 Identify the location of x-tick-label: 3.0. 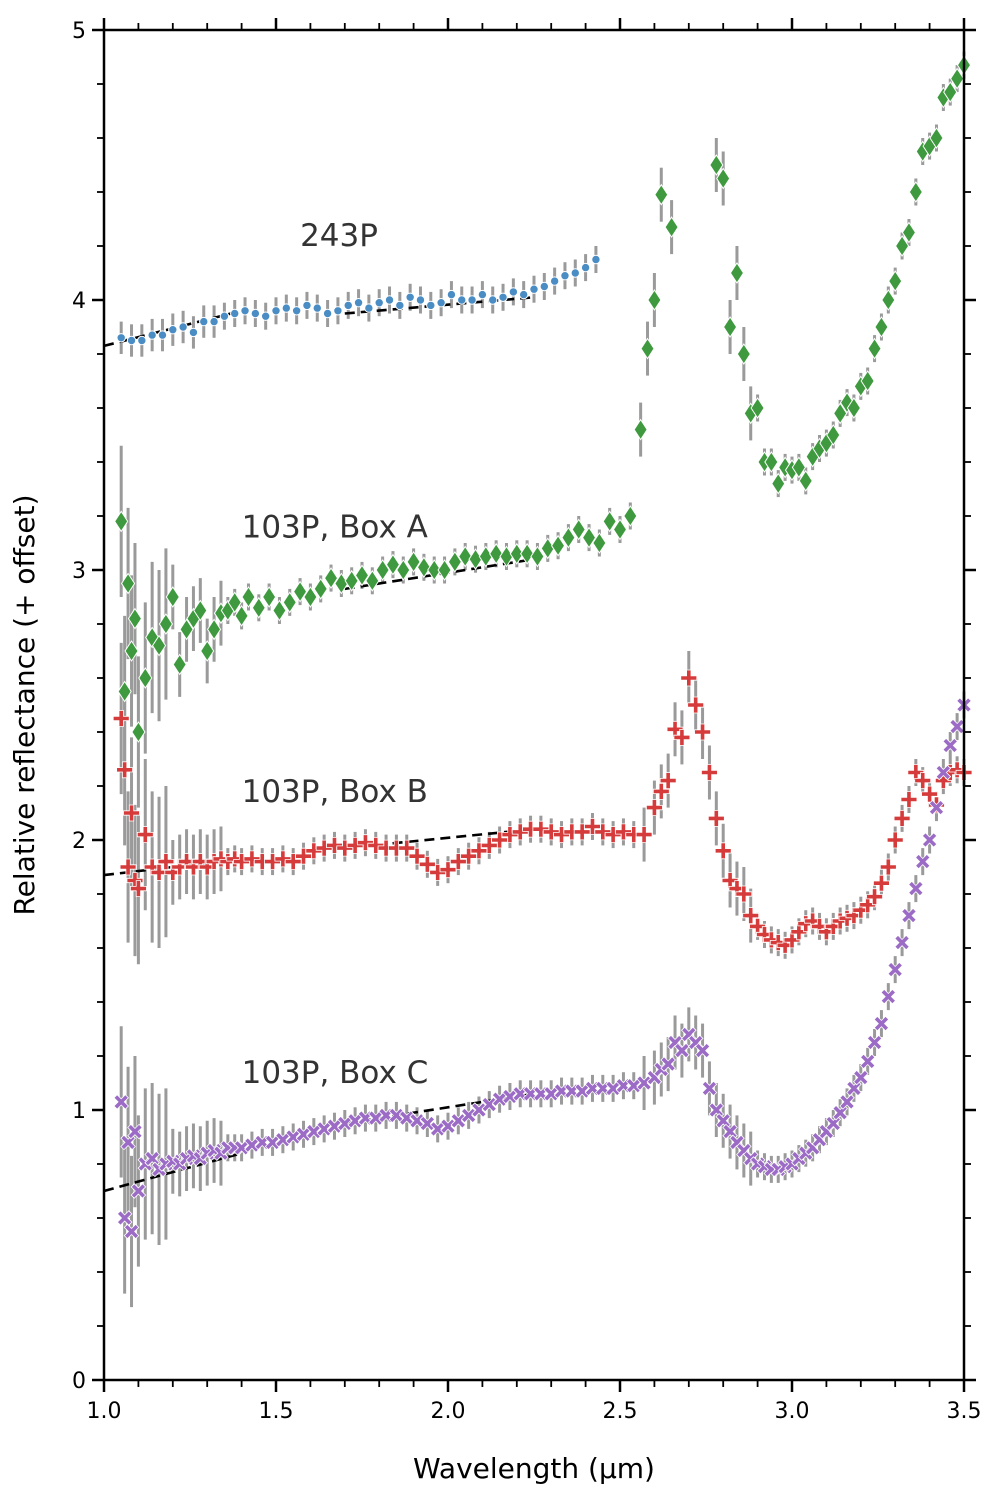
(792, 1411).